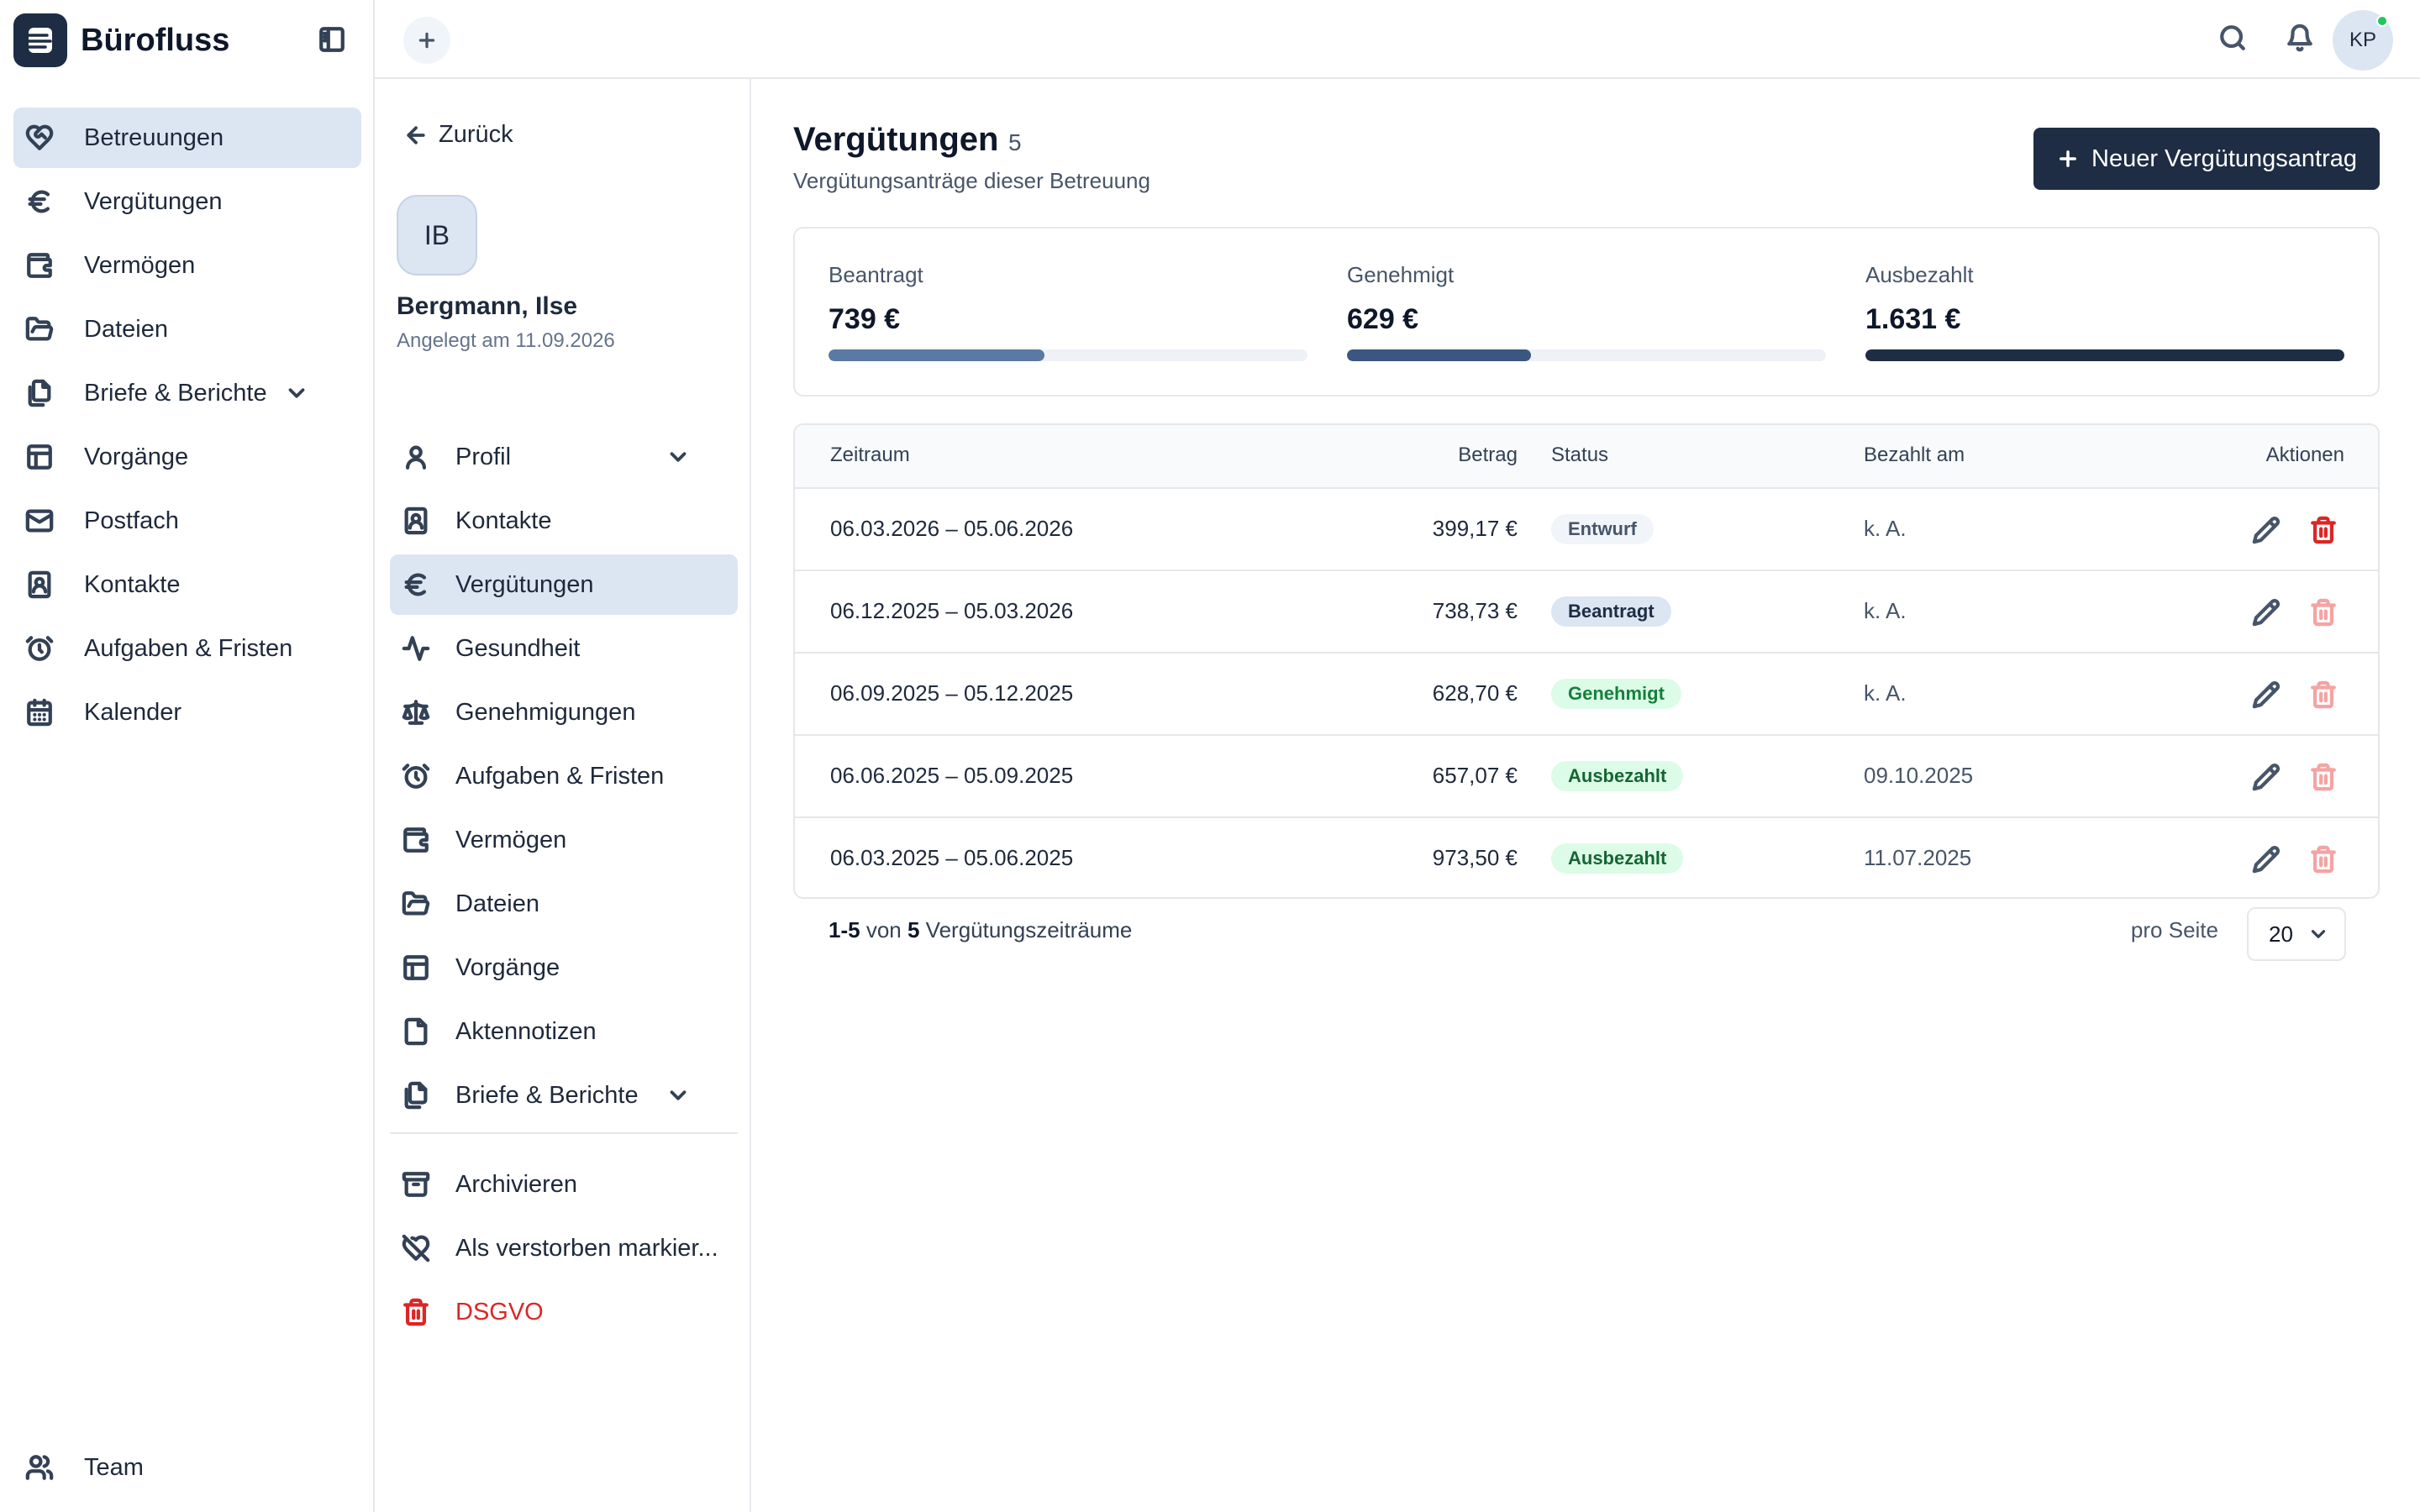 The image size is (2420, 1512). Describe the element at coordinates (2104, 311) in the screenshot. I see `stat-ausbezahlt: Ausbezahlt 1.631 €` at that location.